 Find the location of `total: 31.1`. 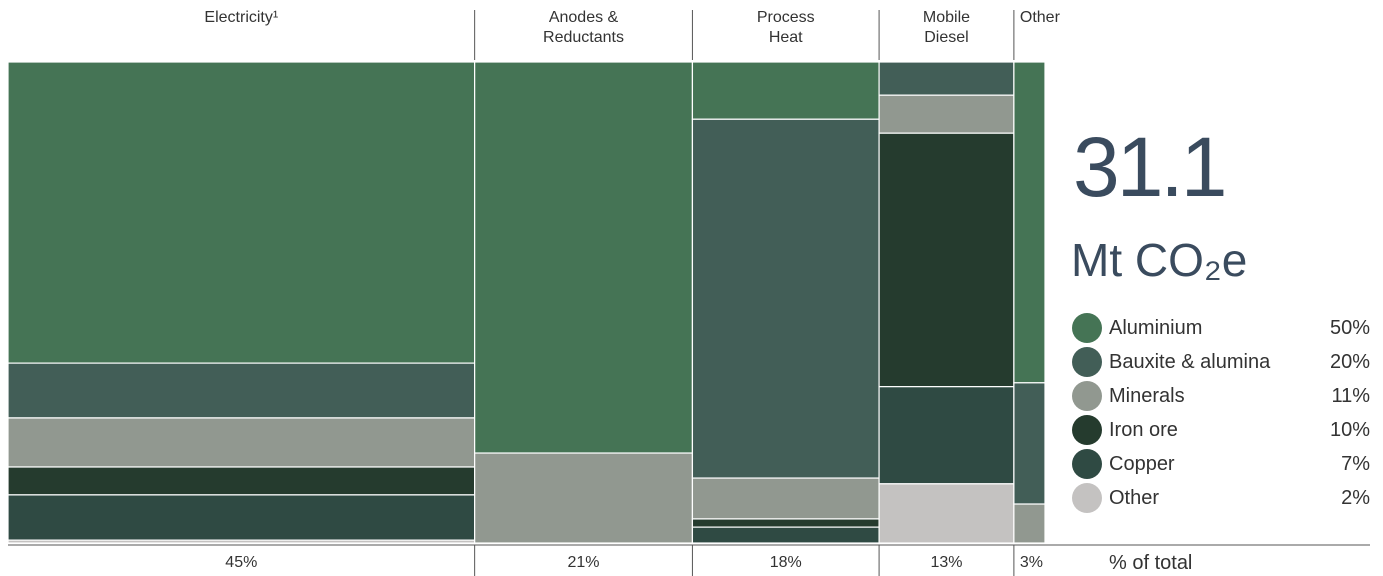

total: 31.1 is located at coordinates (1150, 167).